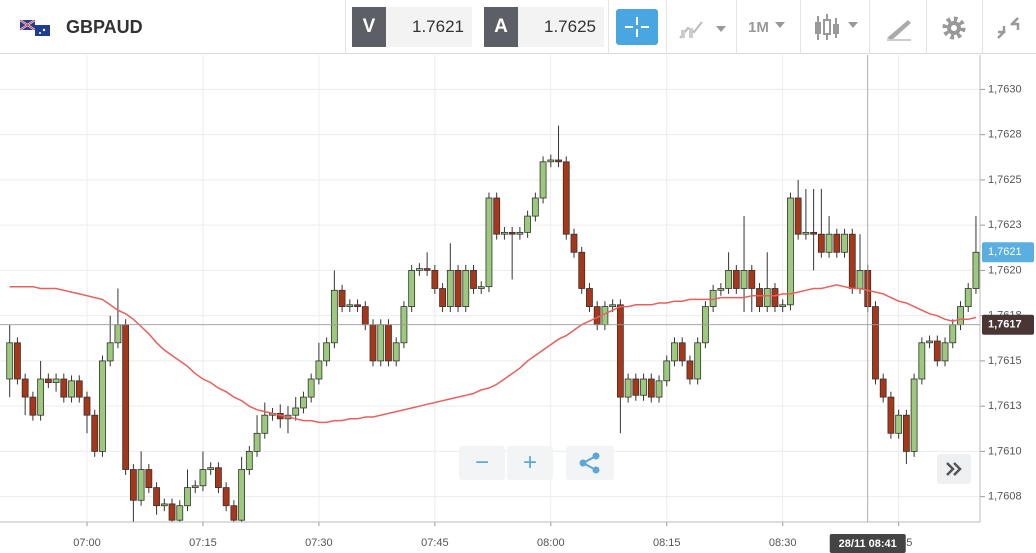  I want to click on x-tick-label: 07:45, so click(435, 543).